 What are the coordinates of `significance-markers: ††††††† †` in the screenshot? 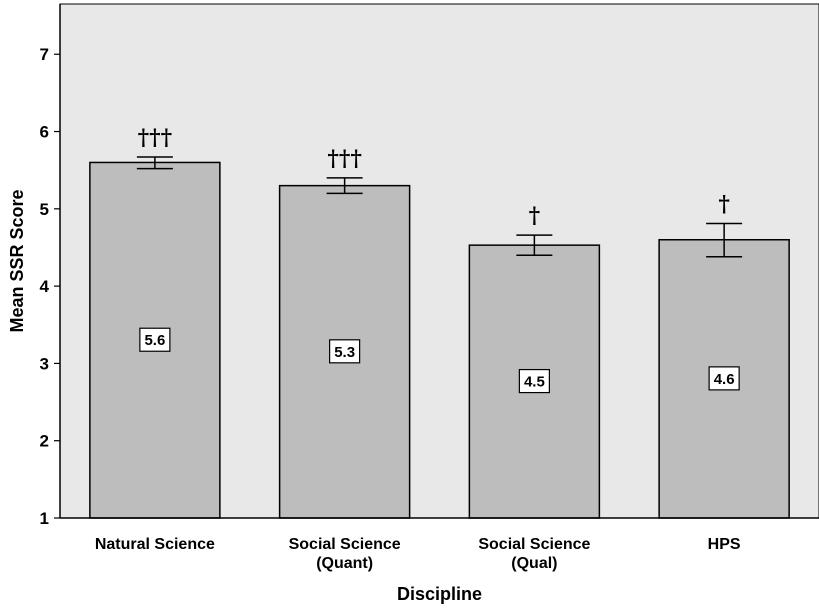 It's located at (434, 177).